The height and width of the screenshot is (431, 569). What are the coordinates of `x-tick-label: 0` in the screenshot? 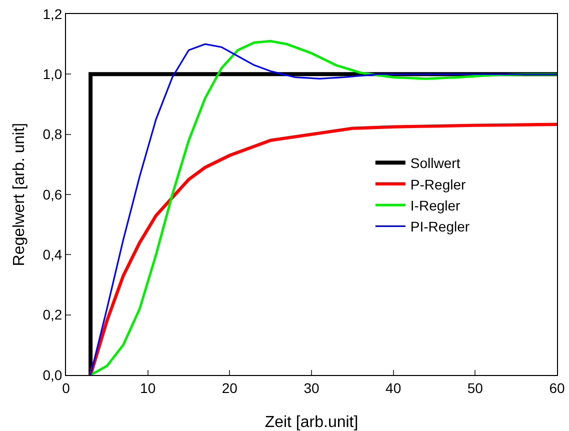 It's located at (66, 388).